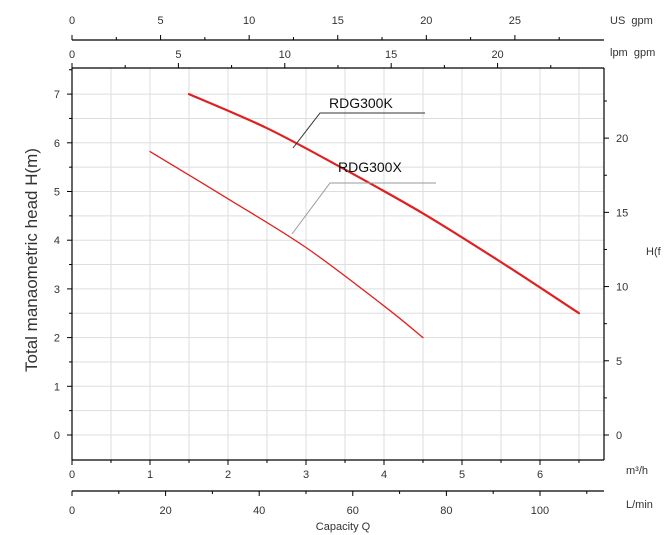 The width and height of the screenshot is (665, 535). Describe the element at coordinates (57, 387) in the screenshot. I see `left-m-tick-label: 1` at that location.